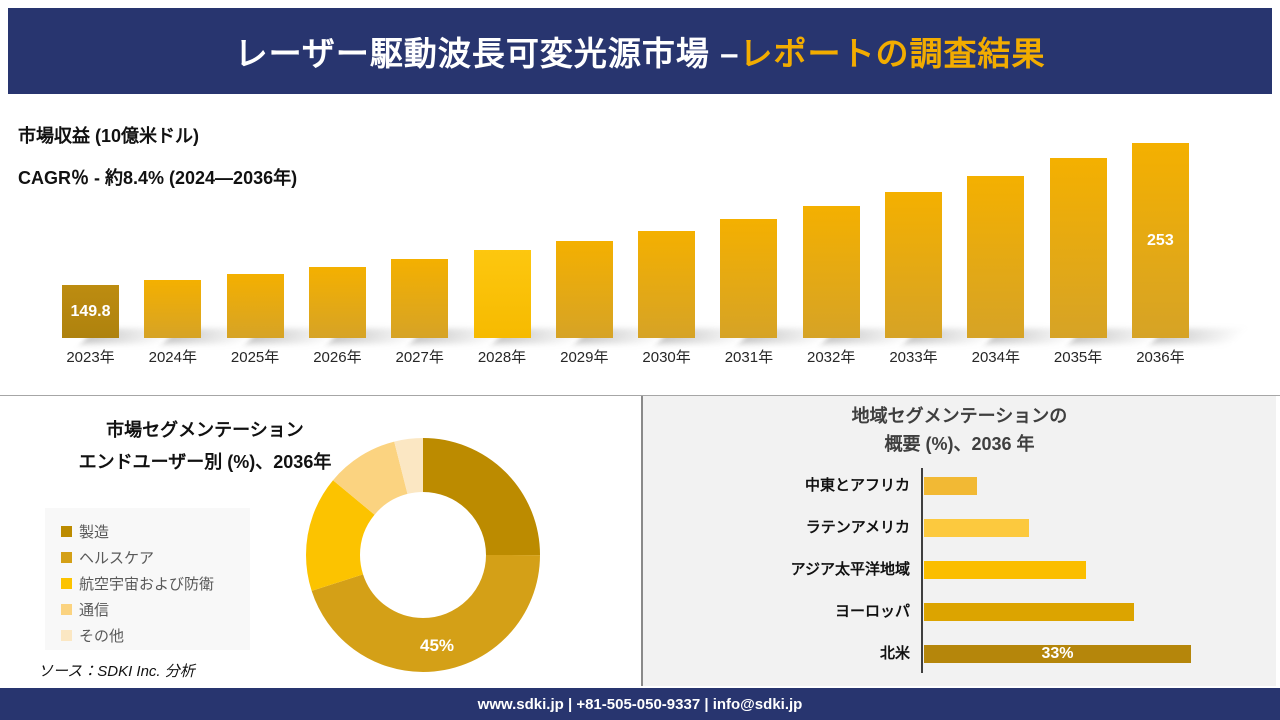 The height and width of the screenshot is (720, 1280). Describe the element at coordinates (749, 278) in the screenshot. I see `revenue-bar-2031年` at that location.